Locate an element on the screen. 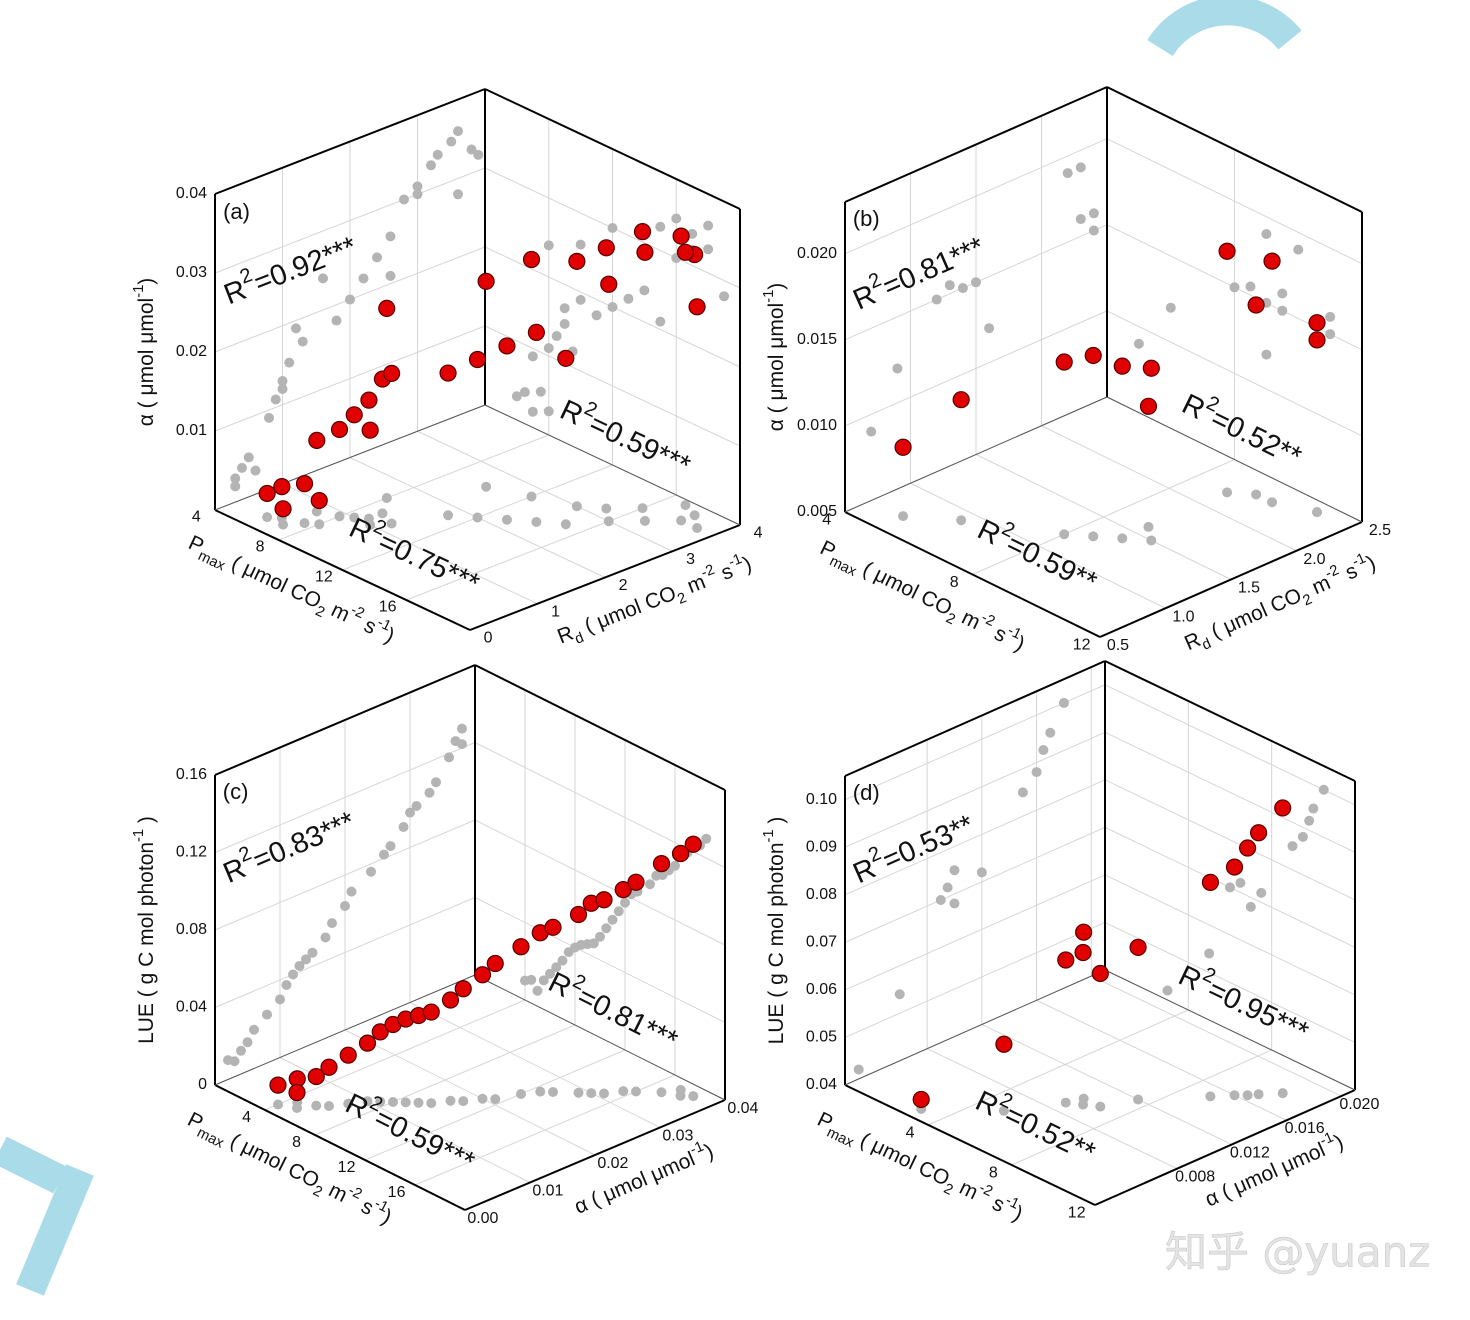  y-axis-label-part: -1 is located at coordinates (697, 1149).